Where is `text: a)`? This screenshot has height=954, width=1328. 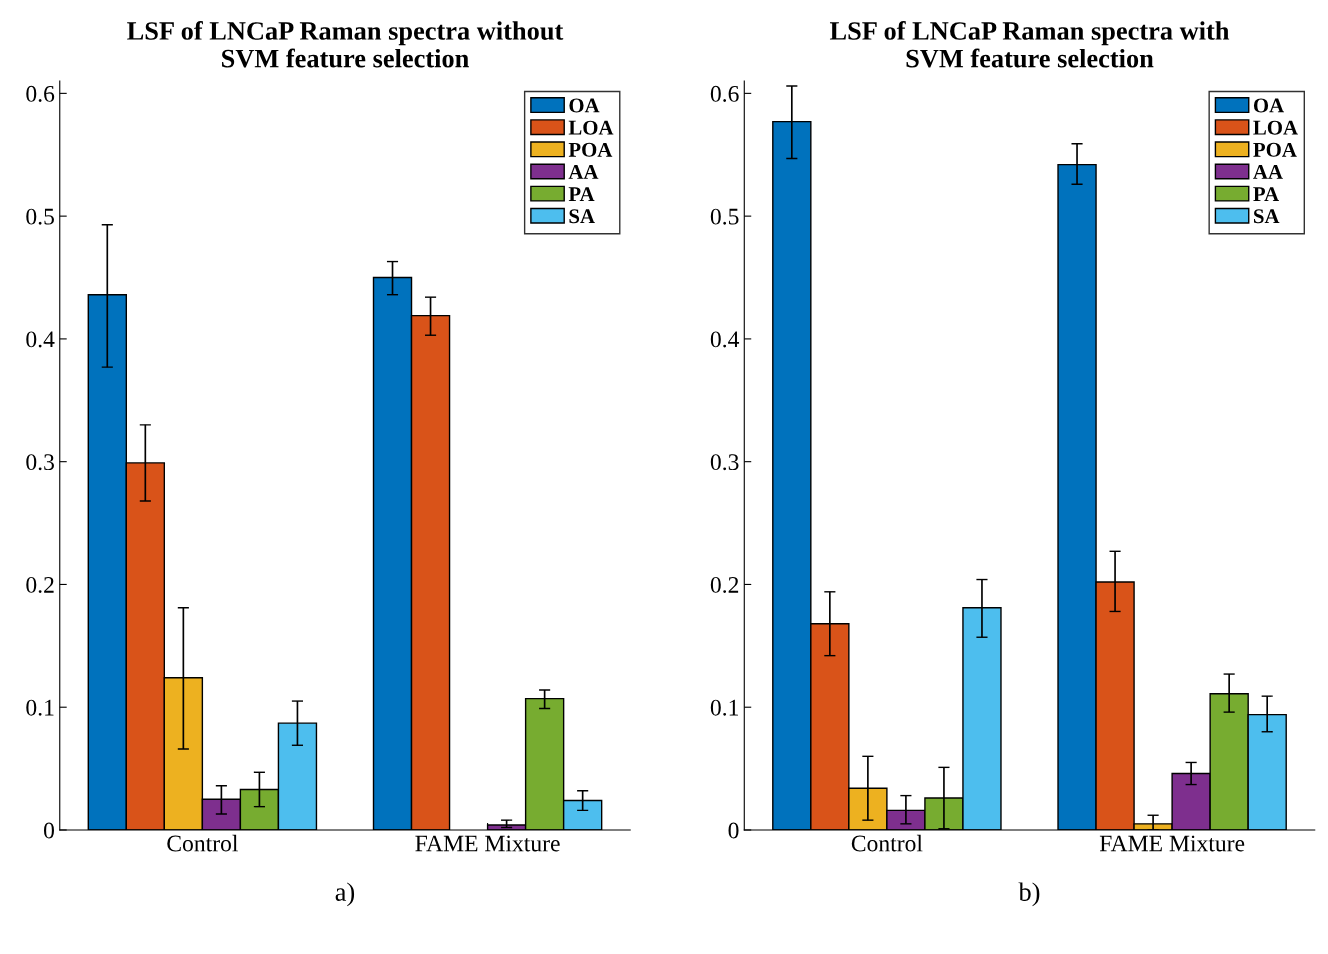 text: a) is located at coordinates (345, 894).